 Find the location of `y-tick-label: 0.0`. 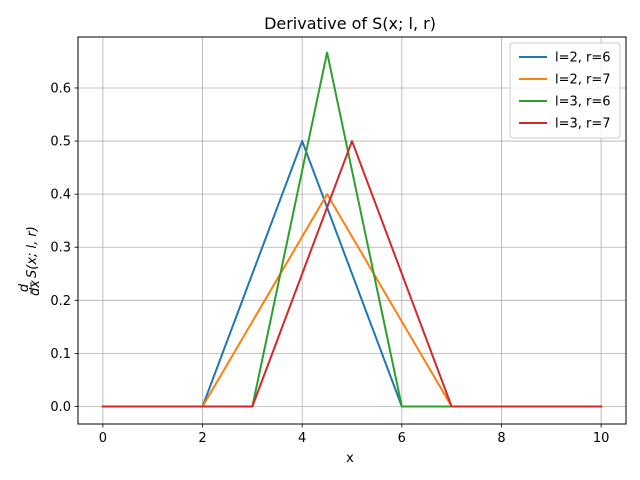

y-tick-label: 0.0 is located at coordinates (60, 407).